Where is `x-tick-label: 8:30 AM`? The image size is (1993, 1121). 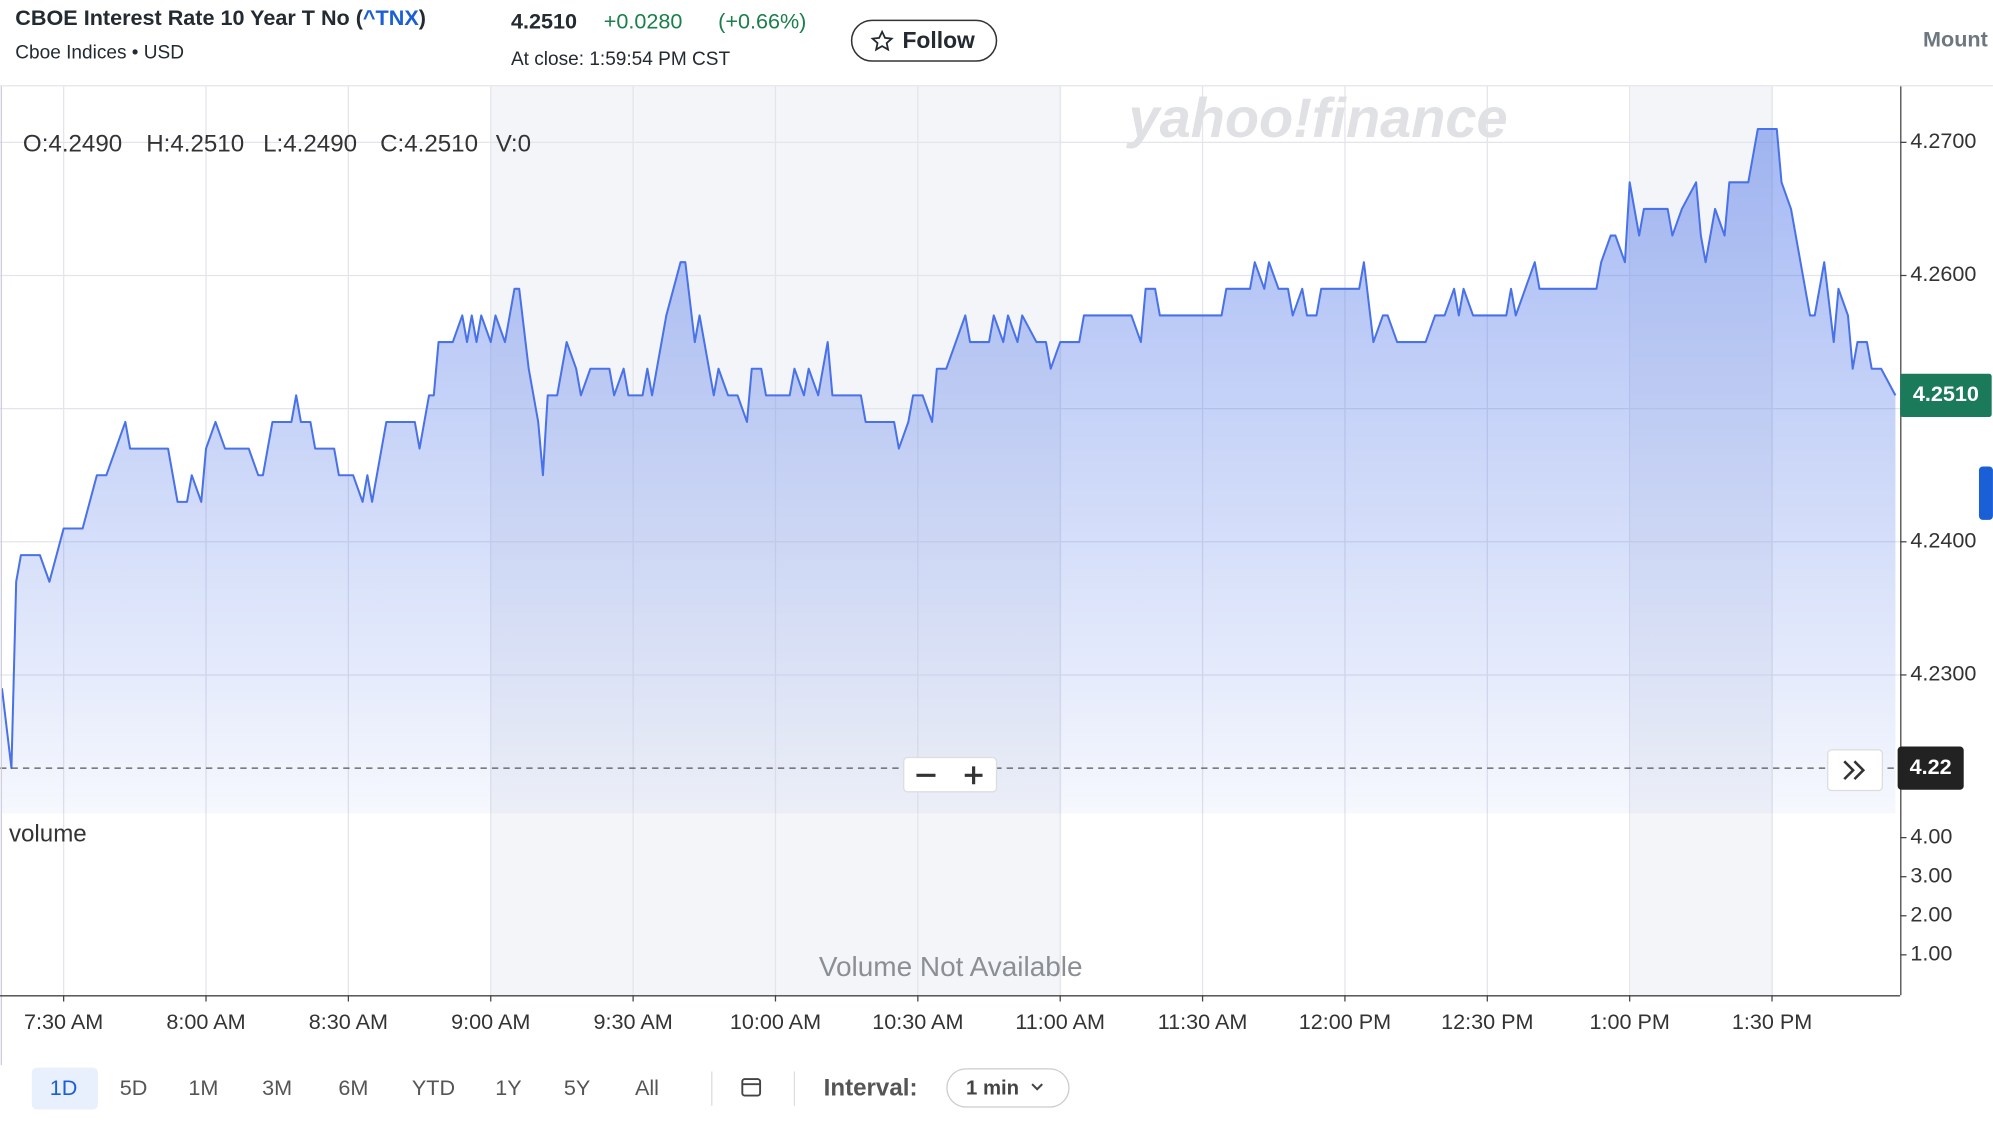
x-tick-label: 8:30 AM is located at coordinates (348, 1021).